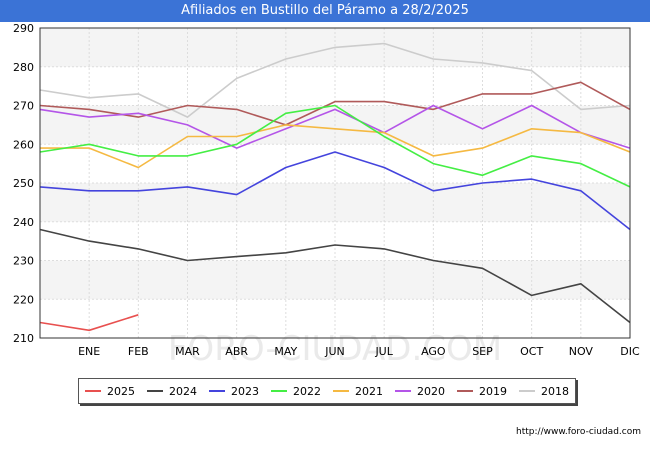 The height and width of the screenshot is (450, 650). I want to click on y-tick-label: 220, so click(23, 299).